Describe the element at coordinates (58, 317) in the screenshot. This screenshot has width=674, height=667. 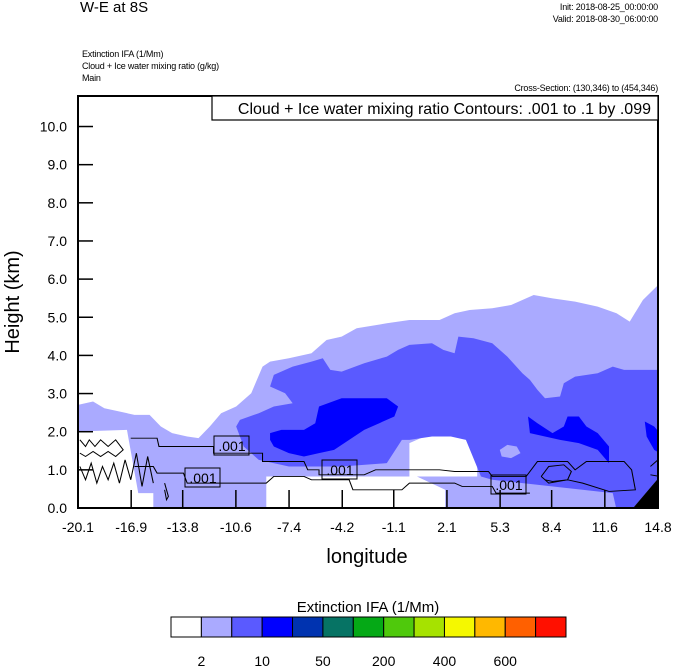
I see `y-tick-label: 5.0` at that location.